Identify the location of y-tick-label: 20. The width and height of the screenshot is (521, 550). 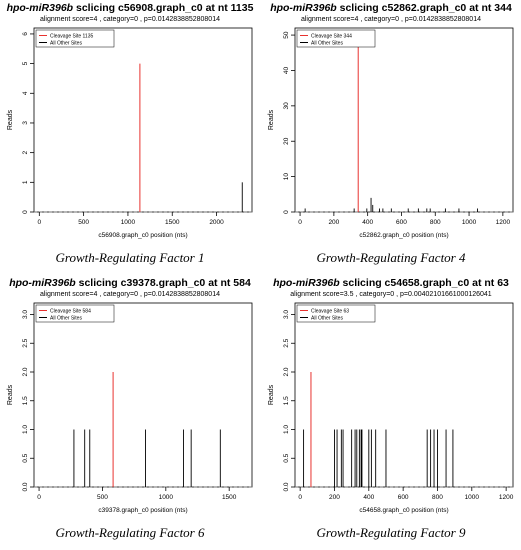
(286, 141).